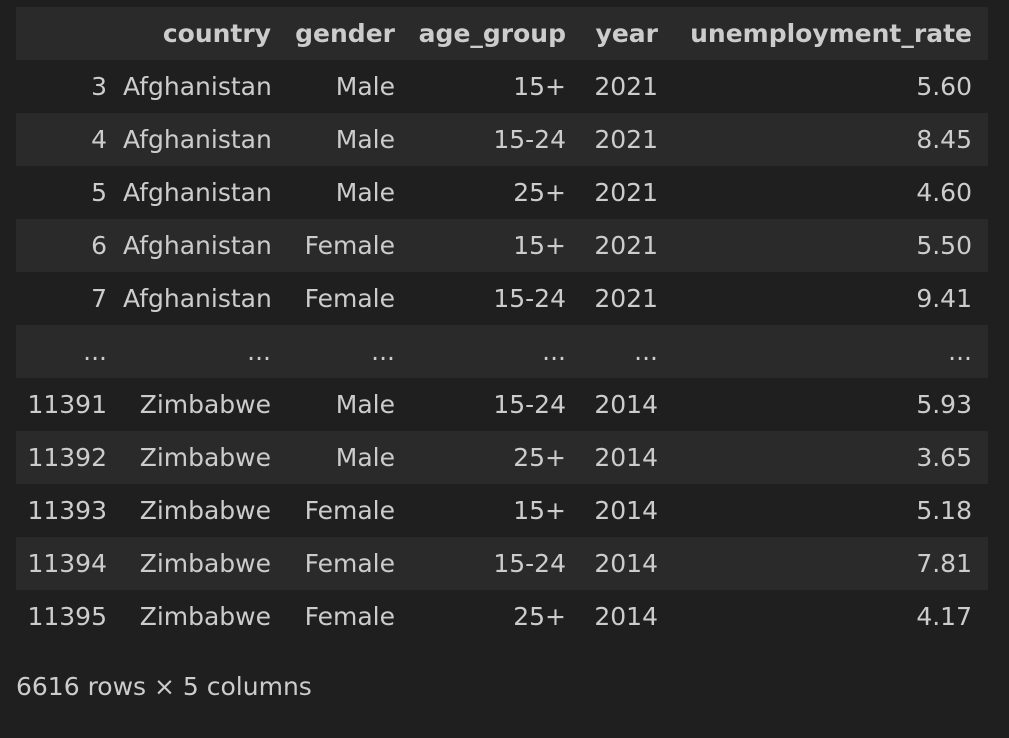 Image resolution: width=1009 pixels, height=738 pixels. What do you see at coordinates (944, 139) in the screenshot?
I see `cell-unemployment-rate: 8.45` at bounding box center [944, 139].